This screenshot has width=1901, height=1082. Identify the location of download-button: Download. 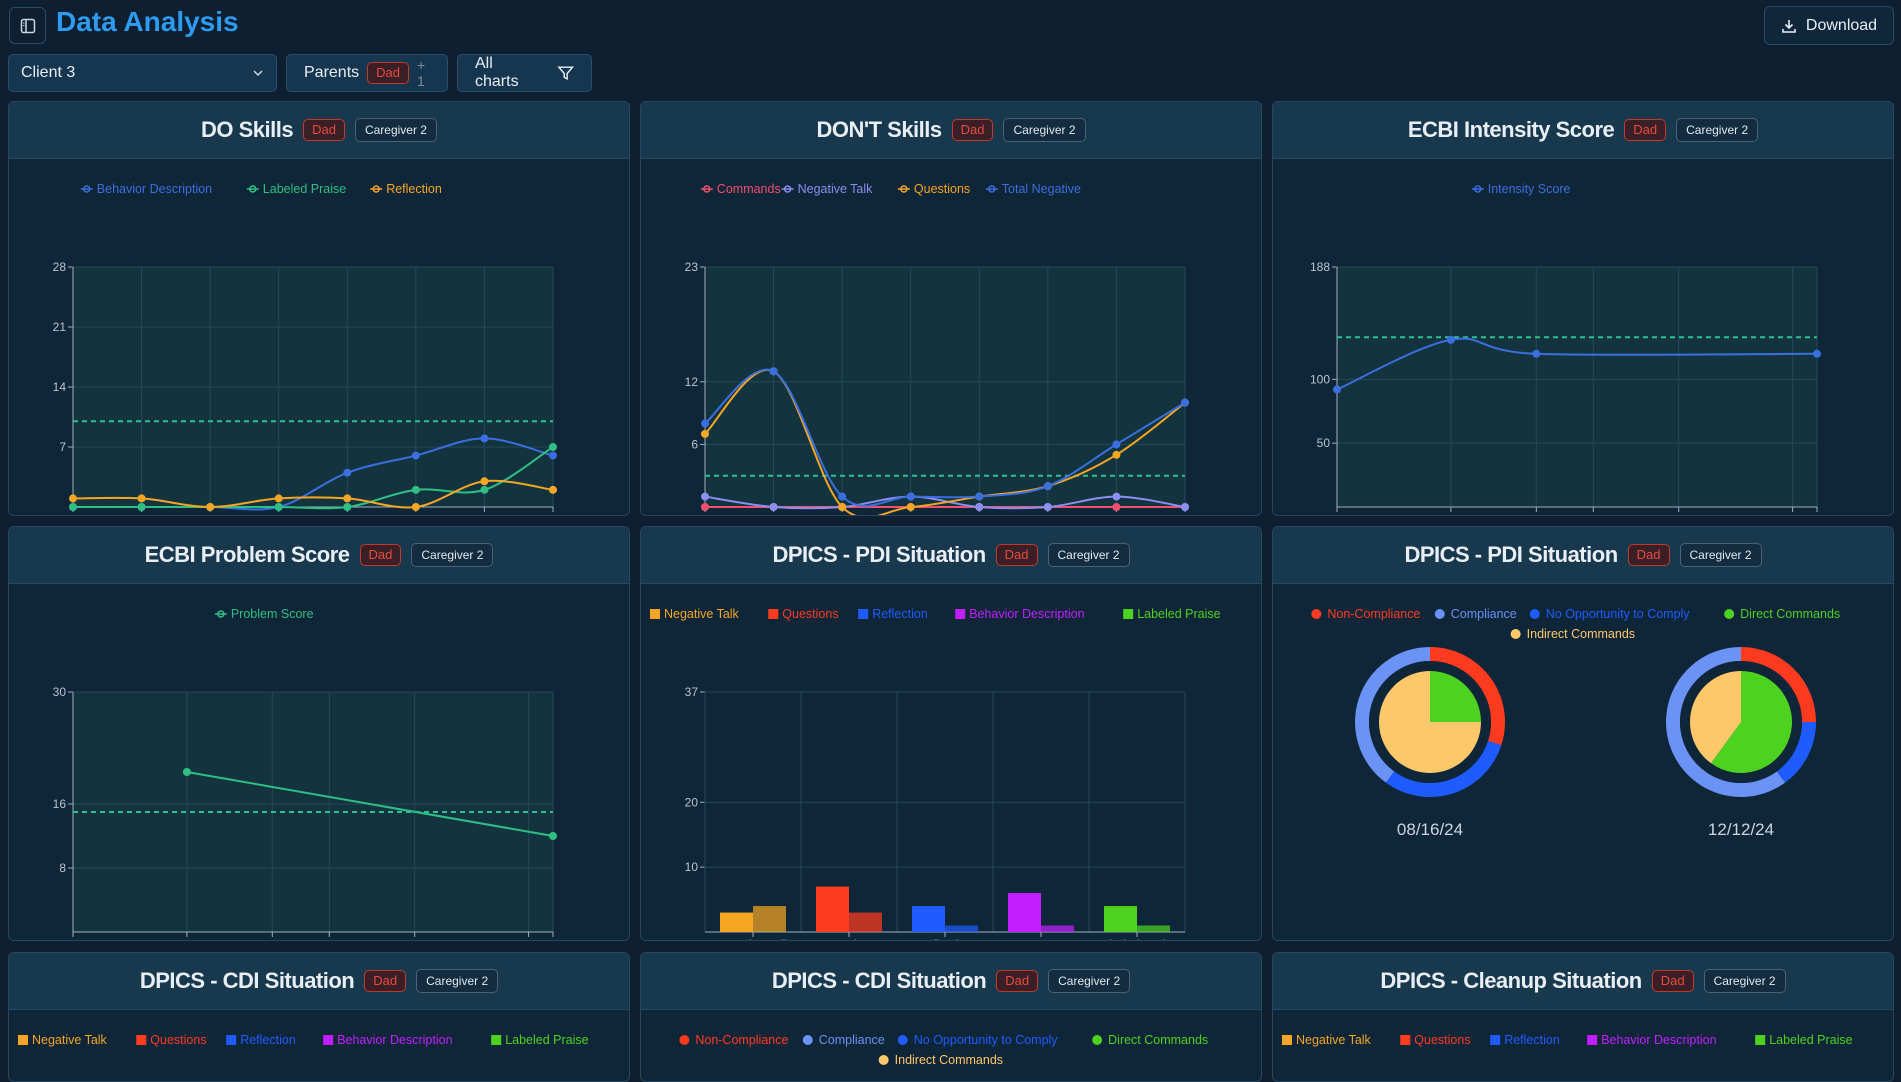
(1829, 25).